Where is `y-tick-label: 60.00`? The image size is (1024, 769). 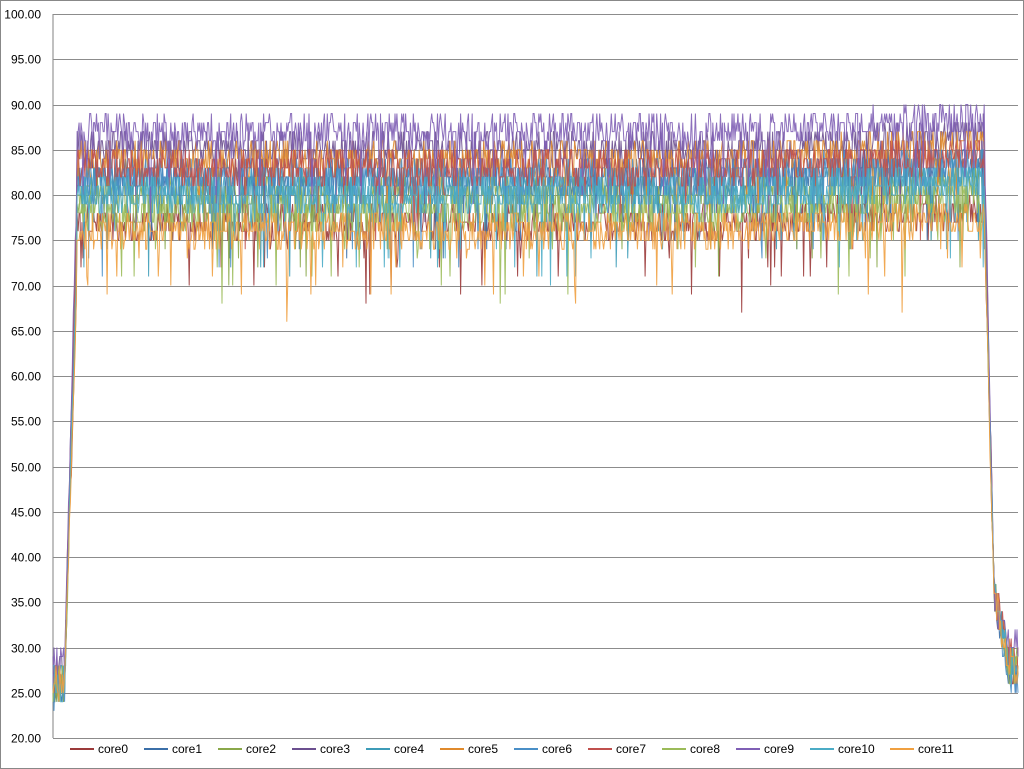
y-tick-label: 60.00 is located at coordinates (26, 377).